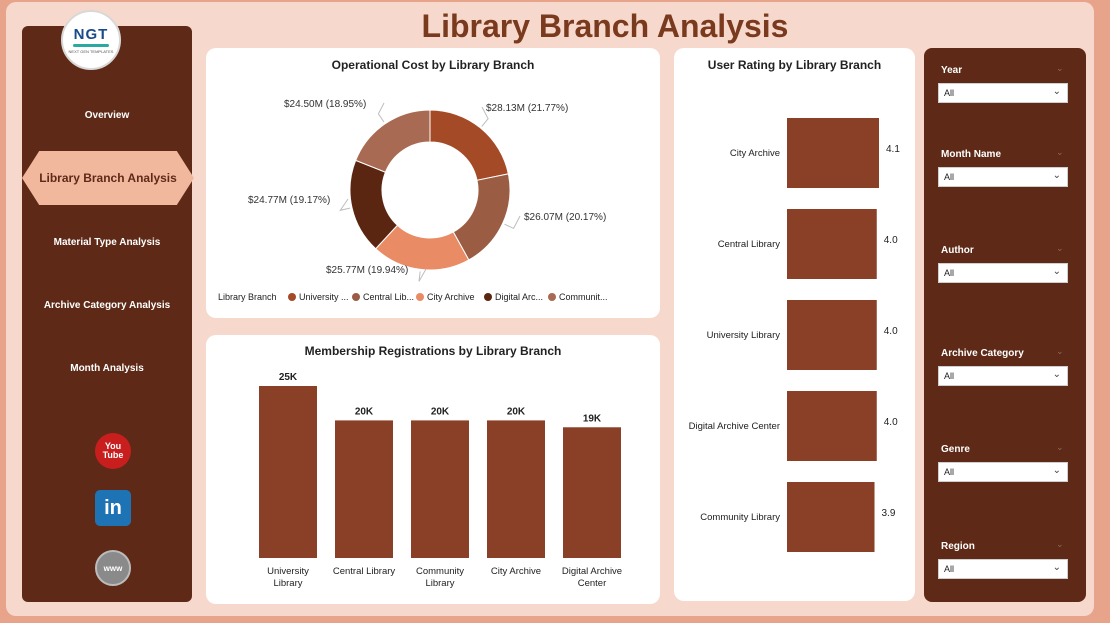  I want to click on donut-data-label: $24.50M (18.95%), so click(325, 104).